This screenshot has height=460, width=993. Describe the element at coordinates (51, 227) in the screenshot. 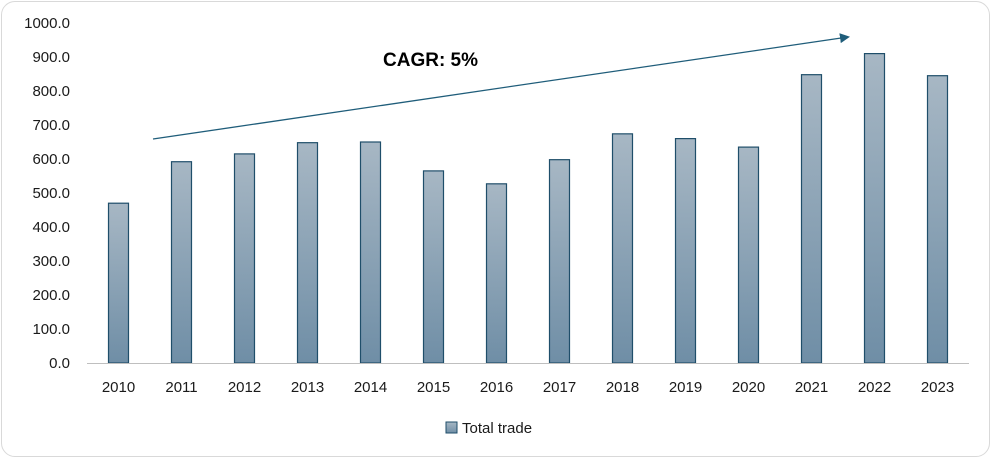

I see `y-tick-label: 400.0` at that location.